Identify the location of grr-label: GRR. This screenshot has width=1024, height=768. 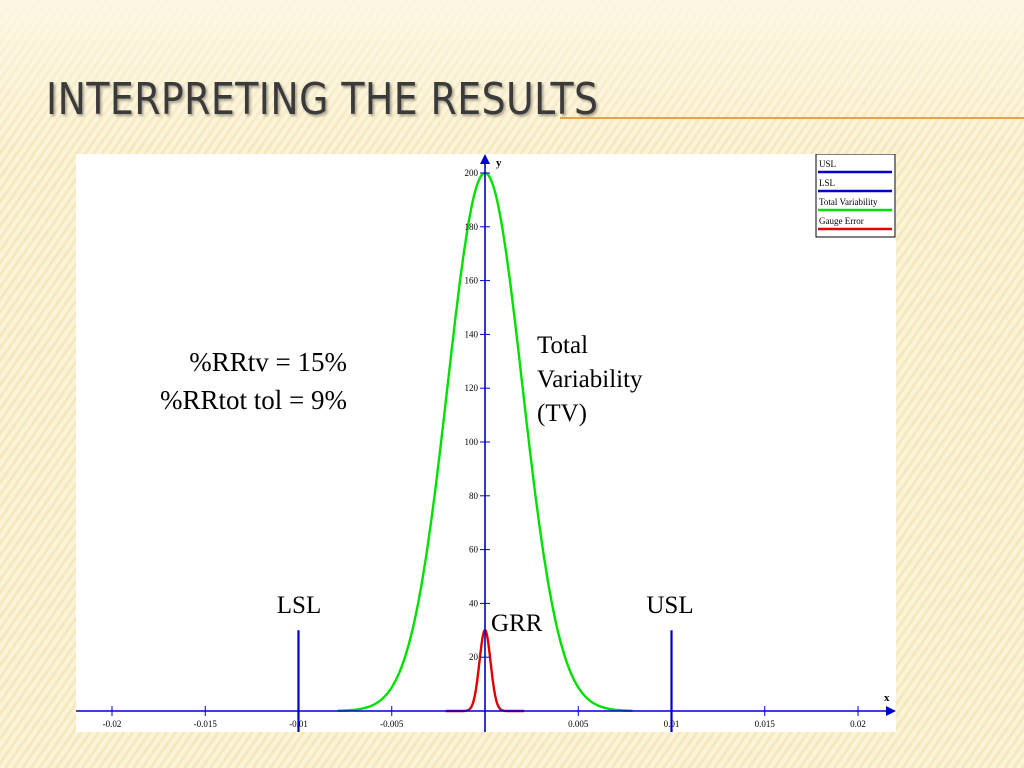
(517, 623).